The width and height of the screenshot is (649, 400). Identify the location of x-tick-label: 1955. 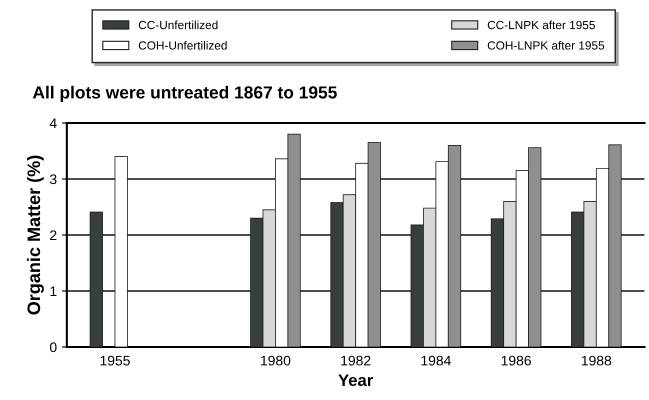
(115, 361).